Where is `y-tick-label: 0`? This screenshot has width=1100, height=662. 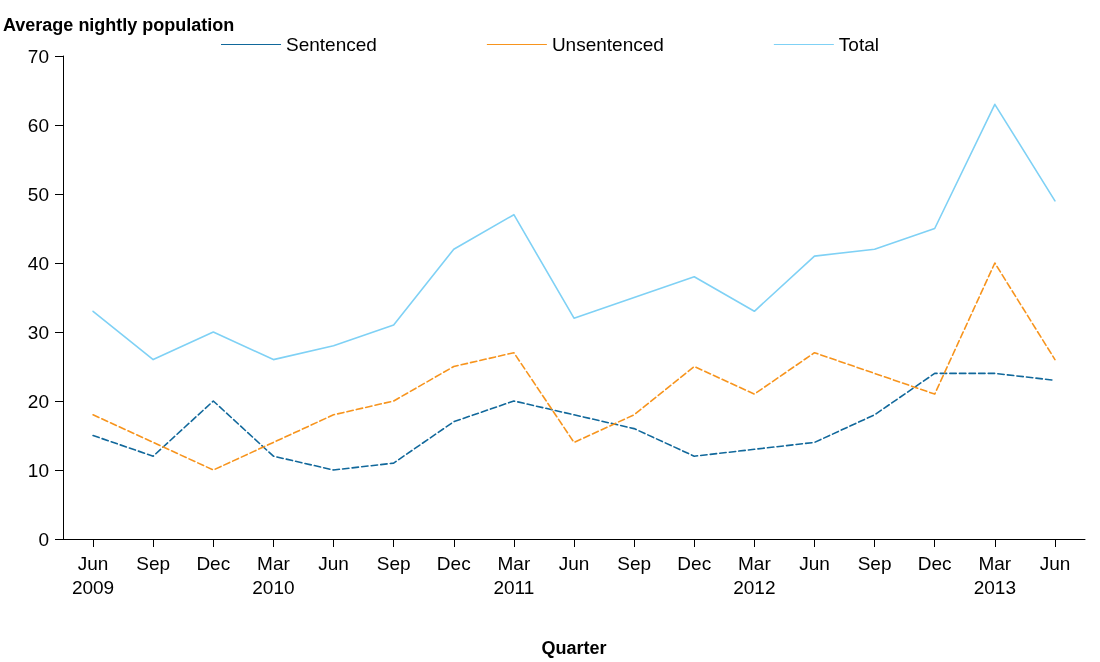 y-tick-label: 0 is located at coordinates (43, 539).